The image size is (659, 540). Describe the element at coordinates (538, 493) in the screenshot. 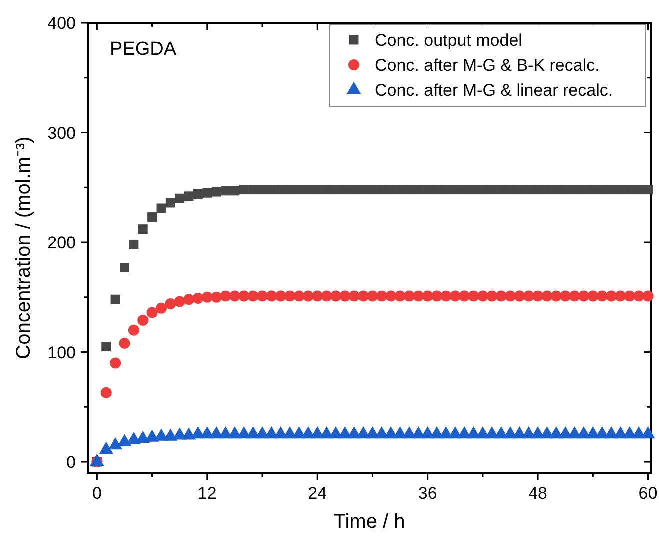

I see `x-tick-label: 48` at that location.